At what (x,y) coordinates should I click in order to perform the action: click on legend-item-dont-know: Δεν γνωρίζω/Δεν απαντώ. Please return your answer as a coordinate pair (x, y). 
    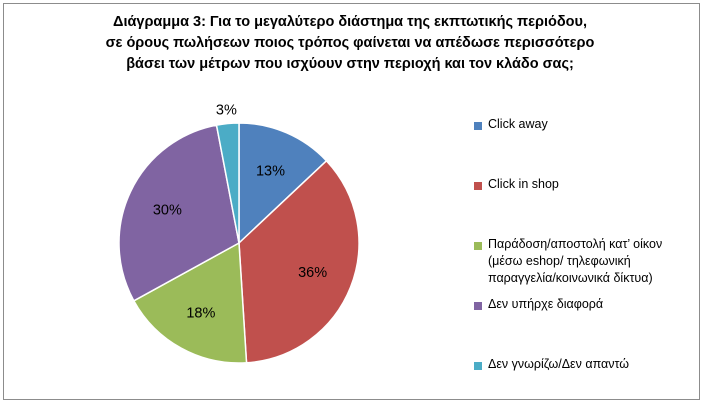
    Looking at the image, I should click on (551, 364).